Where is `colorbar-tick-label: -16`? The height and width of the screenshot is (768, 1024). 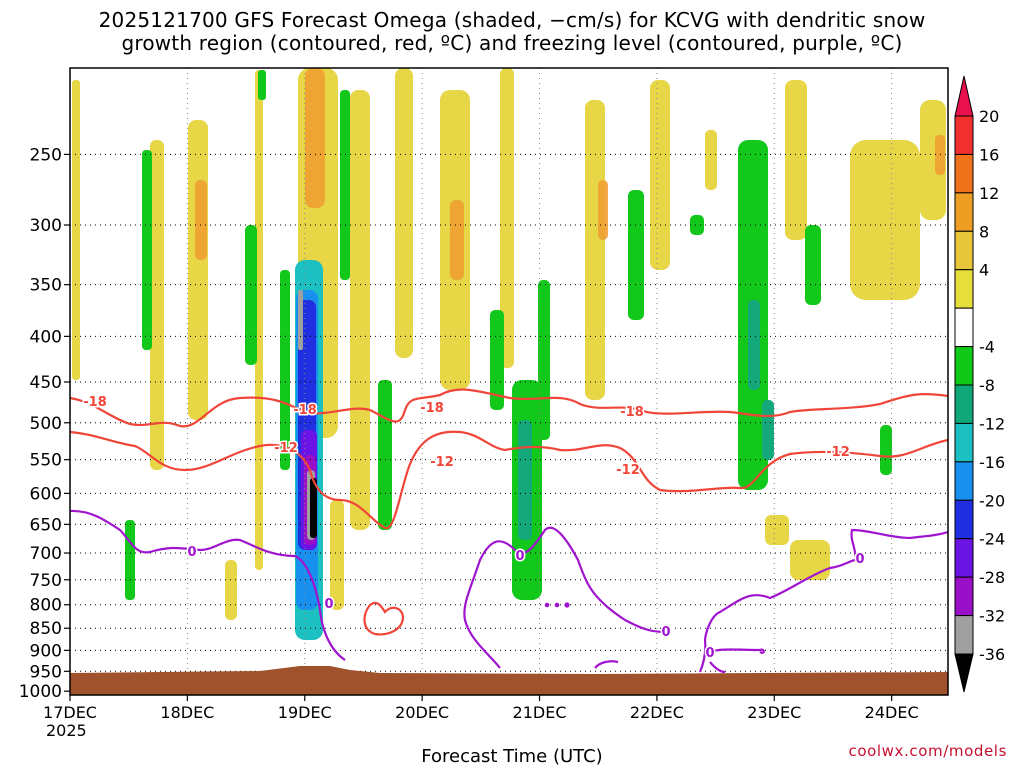
colorbar-tick-label: -16 is located at coordinates (992, 462).